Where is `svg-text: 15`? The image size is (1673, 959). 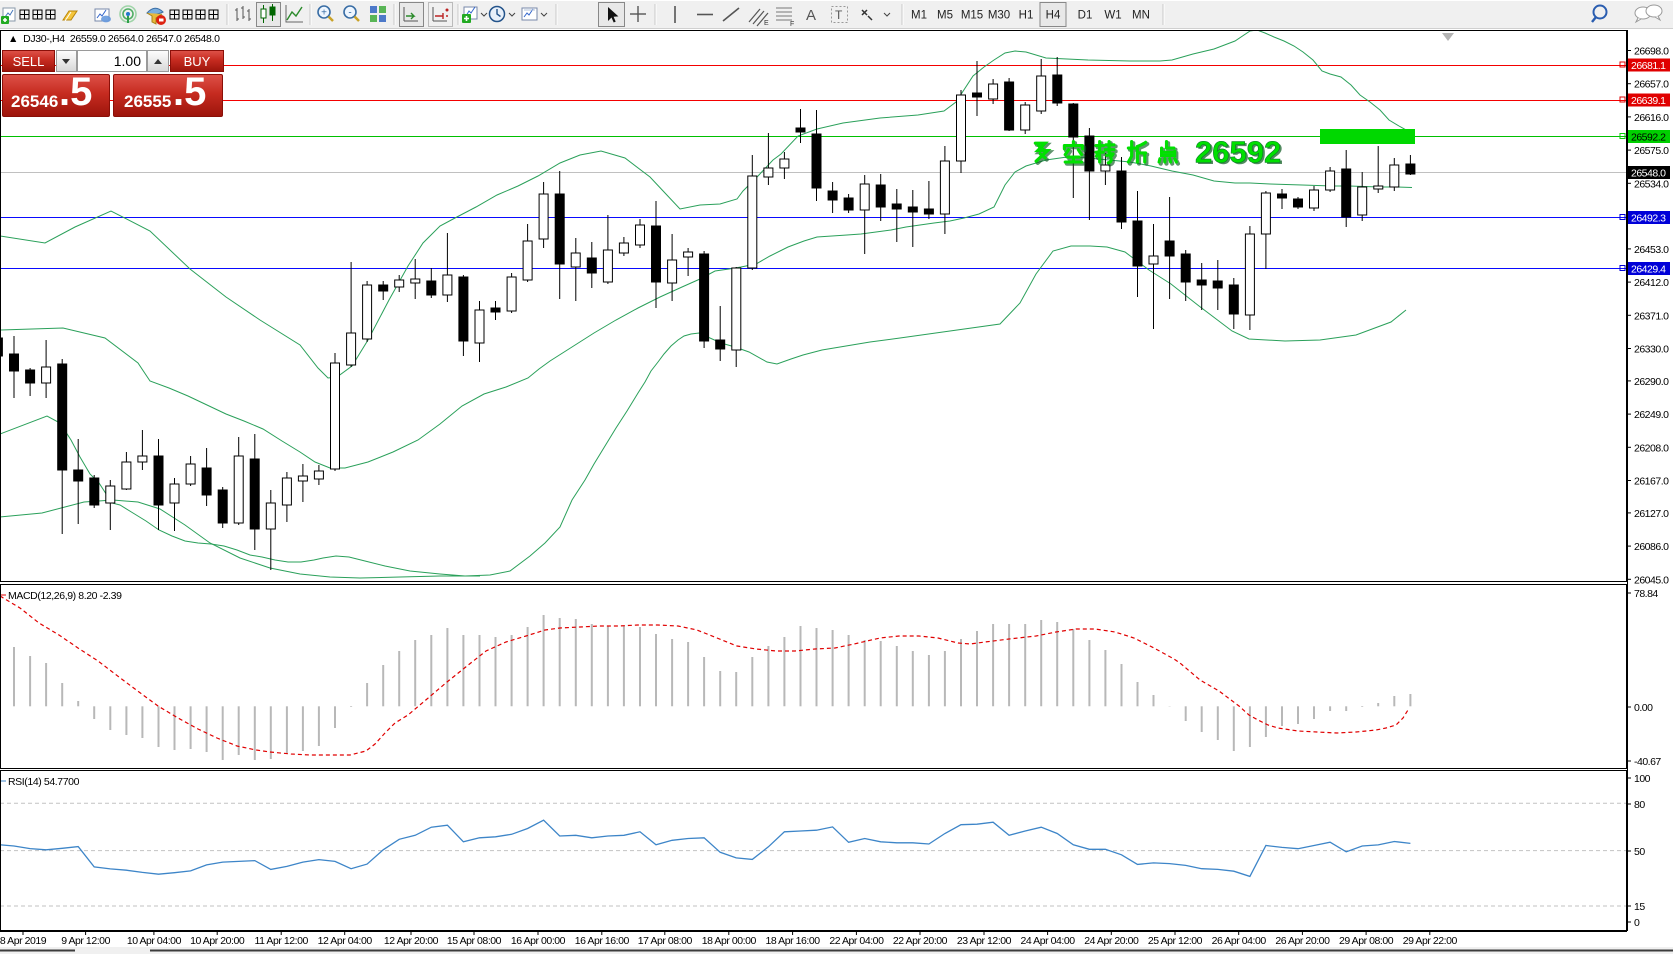 svg-text: 15 is located at coordinates (1639, 907).